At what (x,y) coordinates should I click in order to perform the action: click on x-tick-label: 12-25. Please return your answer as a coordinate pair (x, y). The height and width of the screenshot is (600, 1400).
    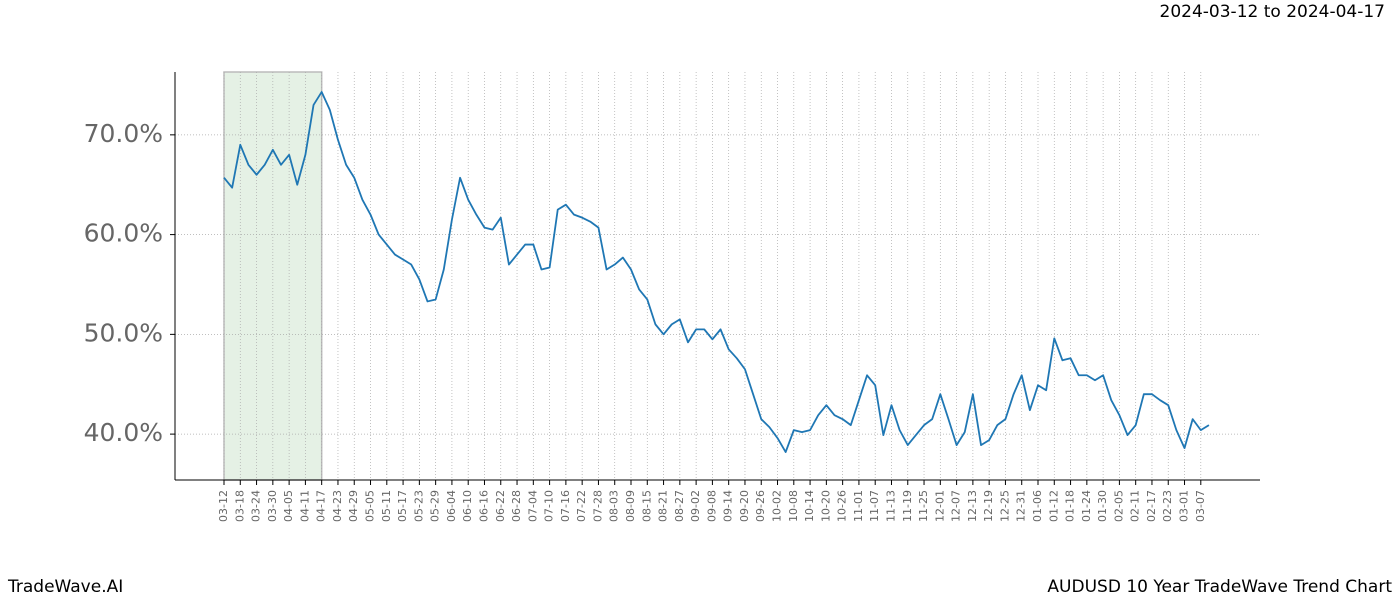
    Looking at the image, I should click on (1004, 506).